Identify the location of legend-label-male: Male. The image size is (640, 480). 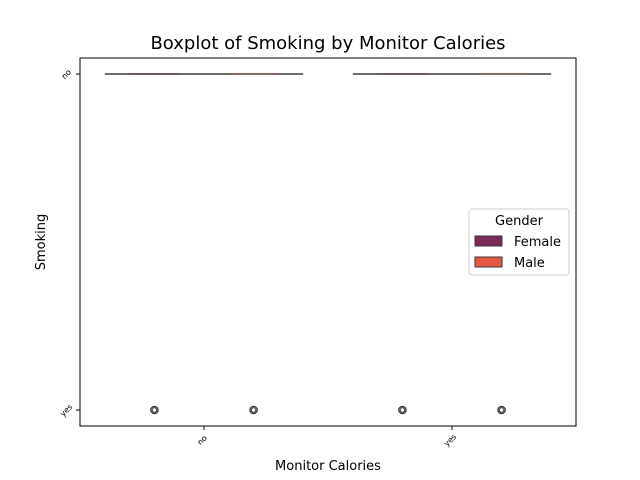
(529, 263).